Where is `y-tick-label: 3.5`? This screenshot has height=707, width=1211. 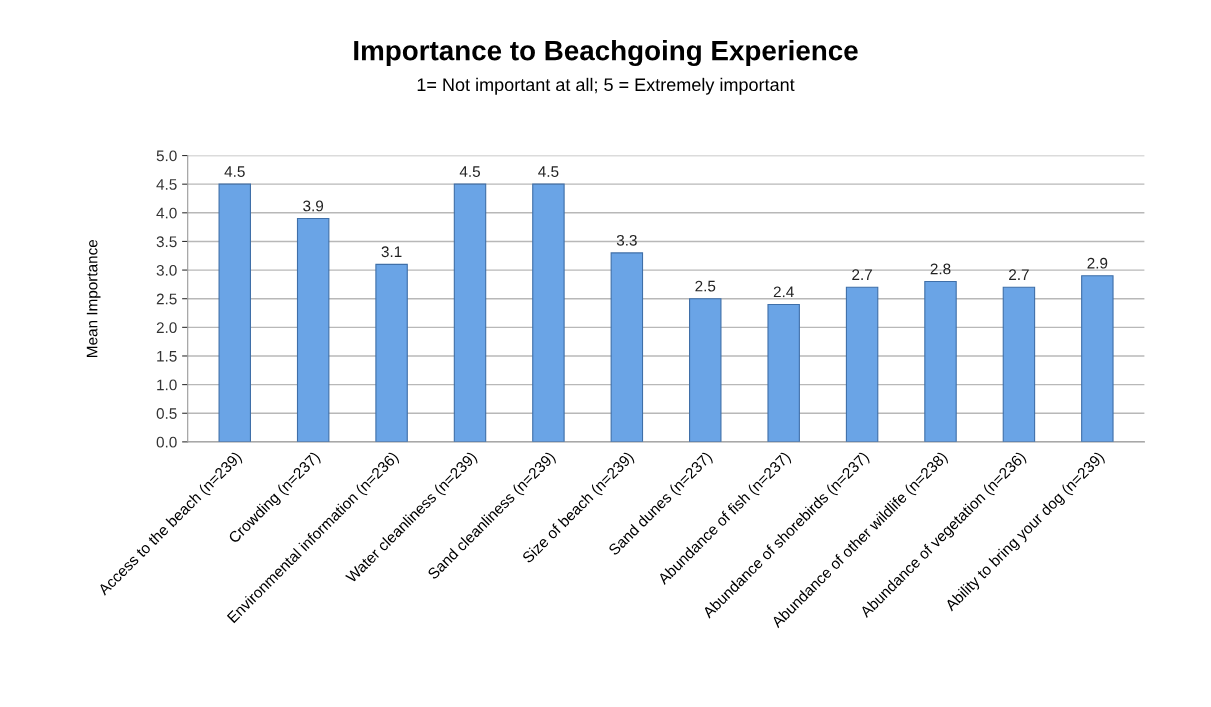 y-tick-label: 3.5 is located at coordinates (166, 242).